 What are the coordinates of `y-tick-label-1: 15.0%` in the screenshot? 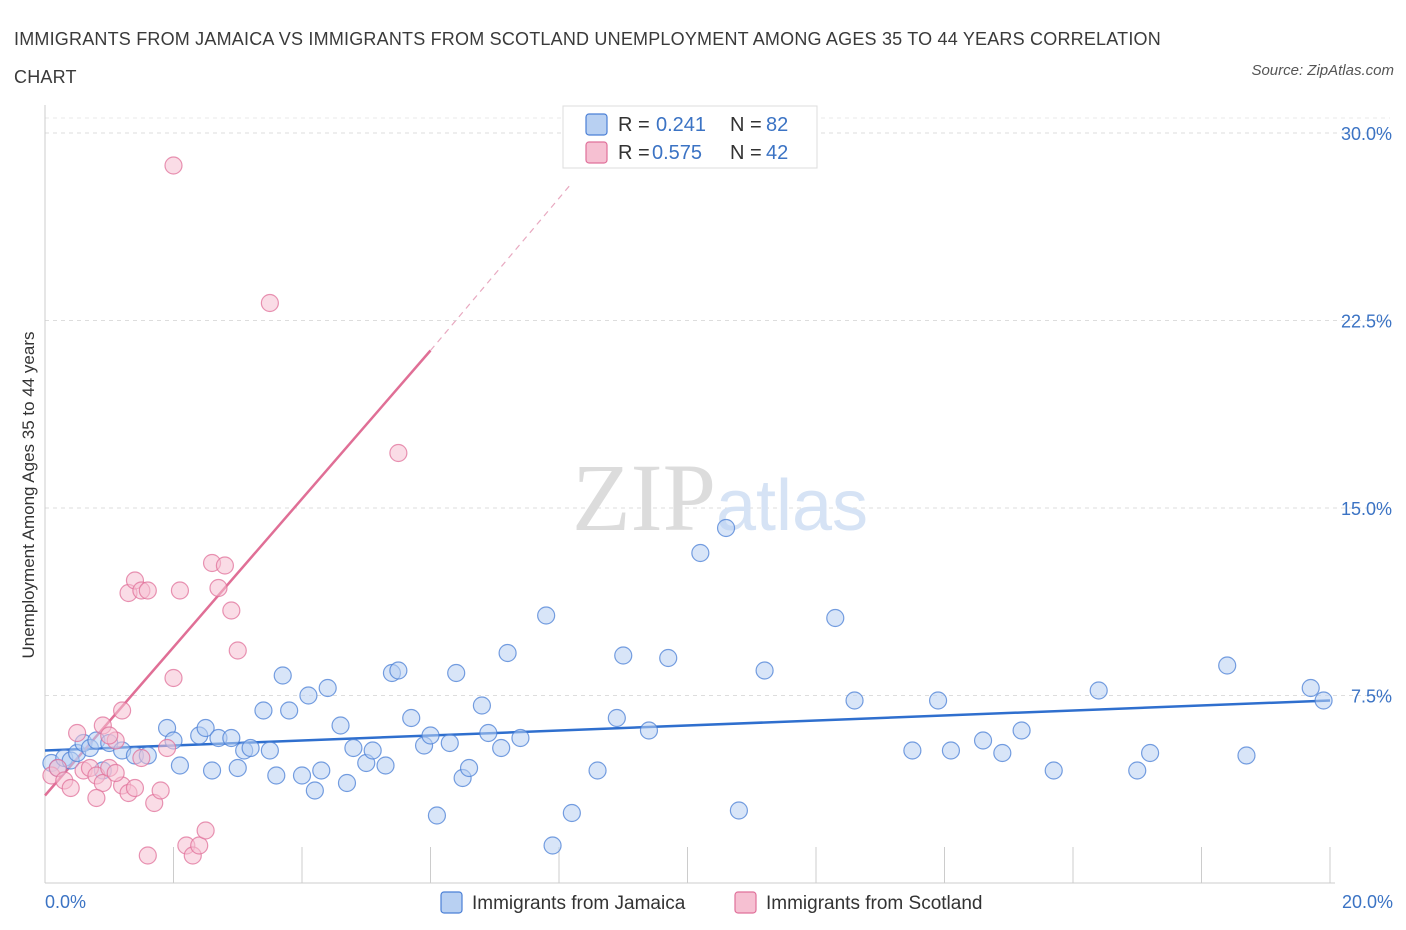 It's located at (1366, 509).